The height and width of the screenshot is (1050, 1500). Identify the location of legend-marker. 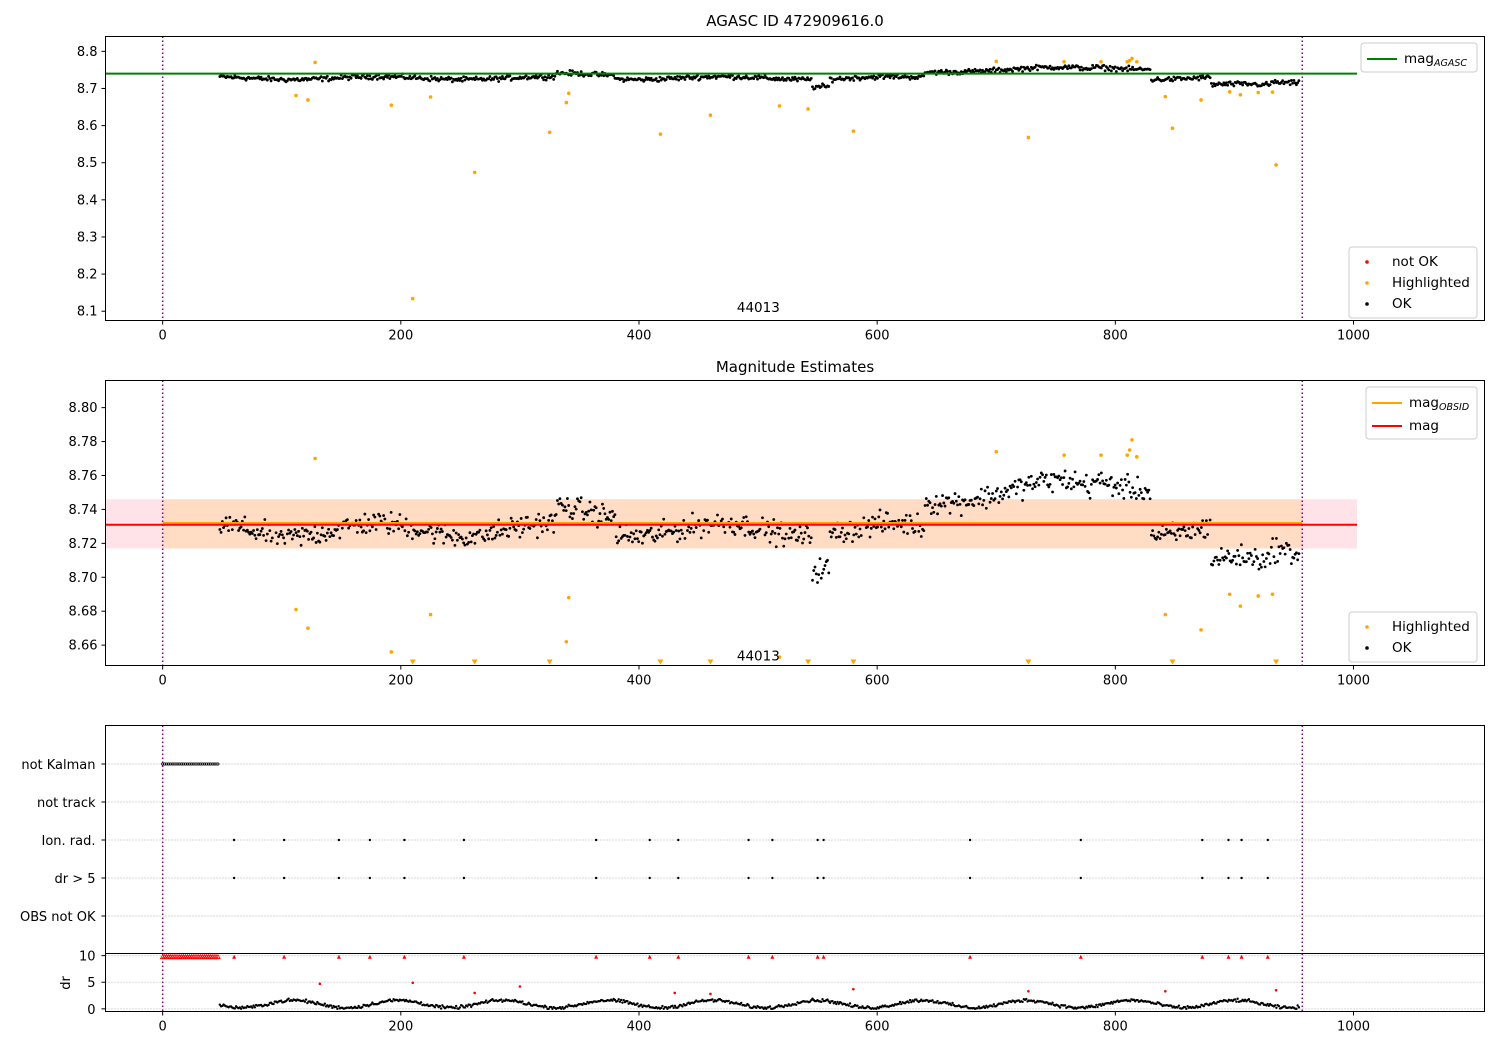
(1367, 648).